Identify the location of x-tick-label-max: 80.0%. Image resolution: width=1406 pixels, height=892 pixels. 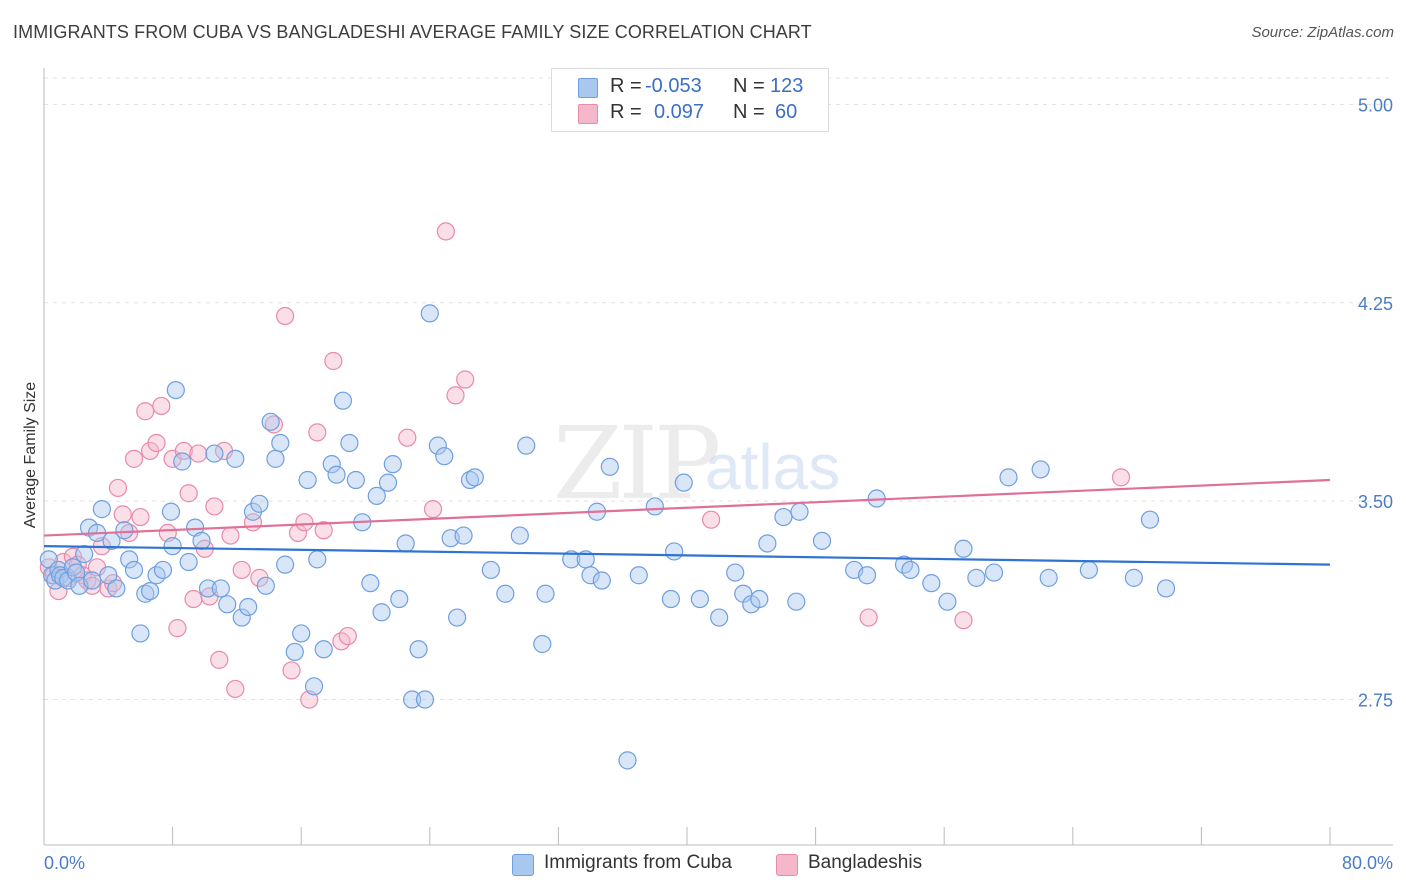
(1367, 863).